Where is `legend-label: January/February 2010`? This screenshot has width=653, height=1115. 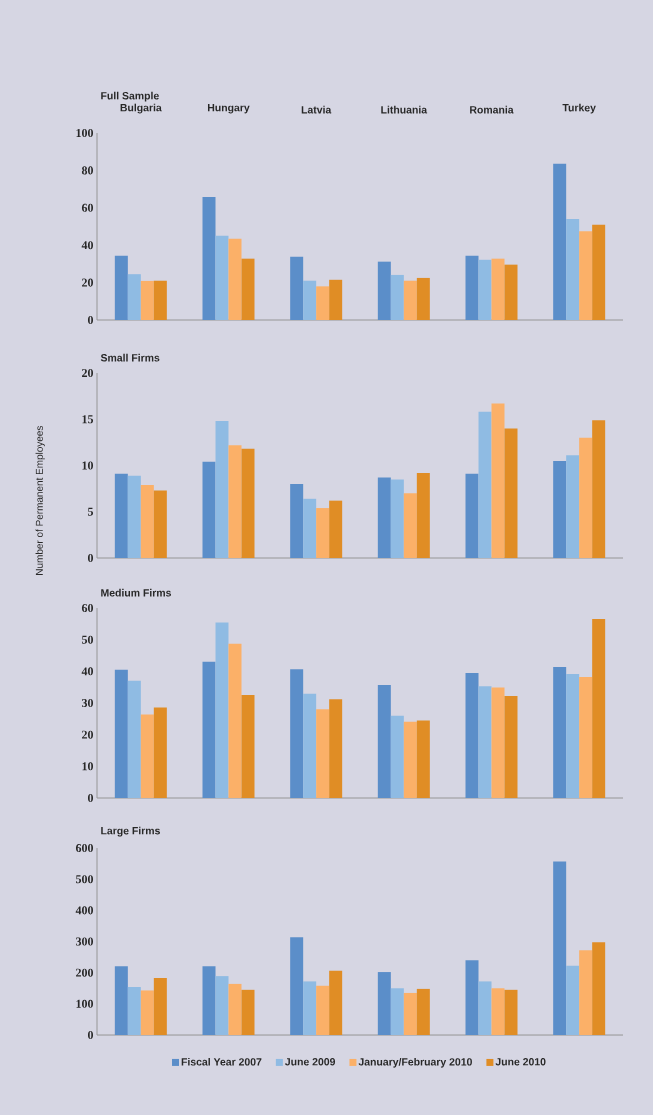 legend-label: January/February 2010 is located at coordinates (415, 1062).